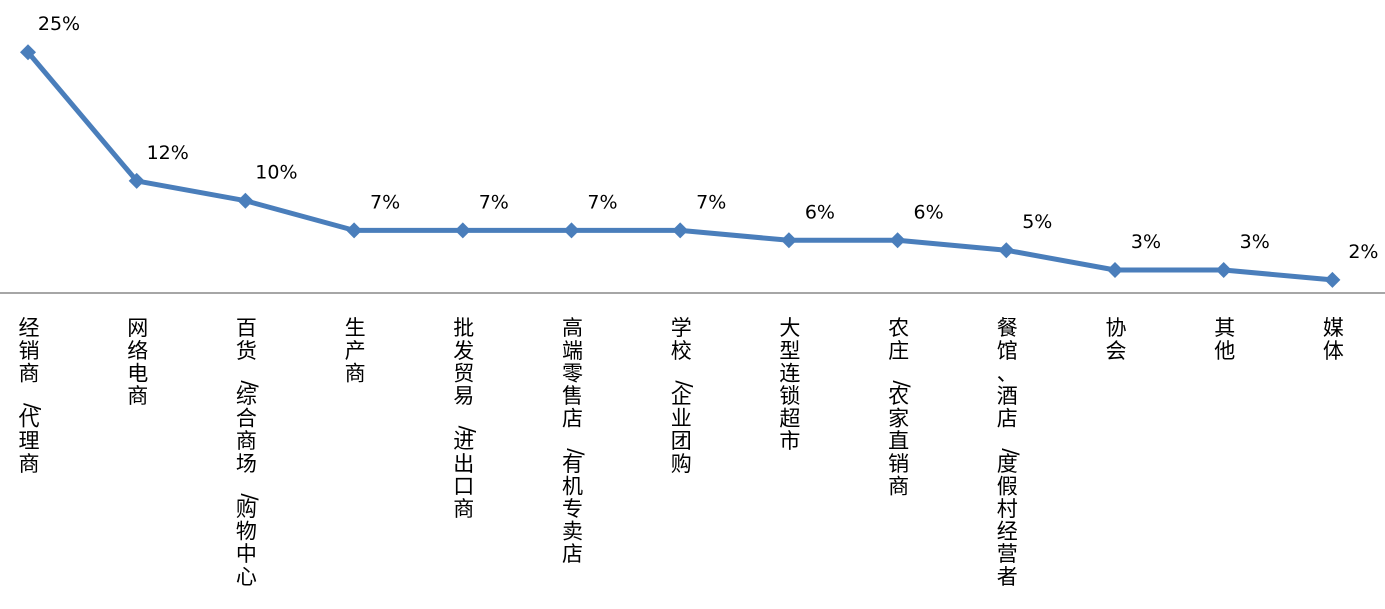 This screenshot has width=1385, height=609. Describe the element at coordinates (59, 24) in the screenshot. I see `data-label: 25%` at that location.